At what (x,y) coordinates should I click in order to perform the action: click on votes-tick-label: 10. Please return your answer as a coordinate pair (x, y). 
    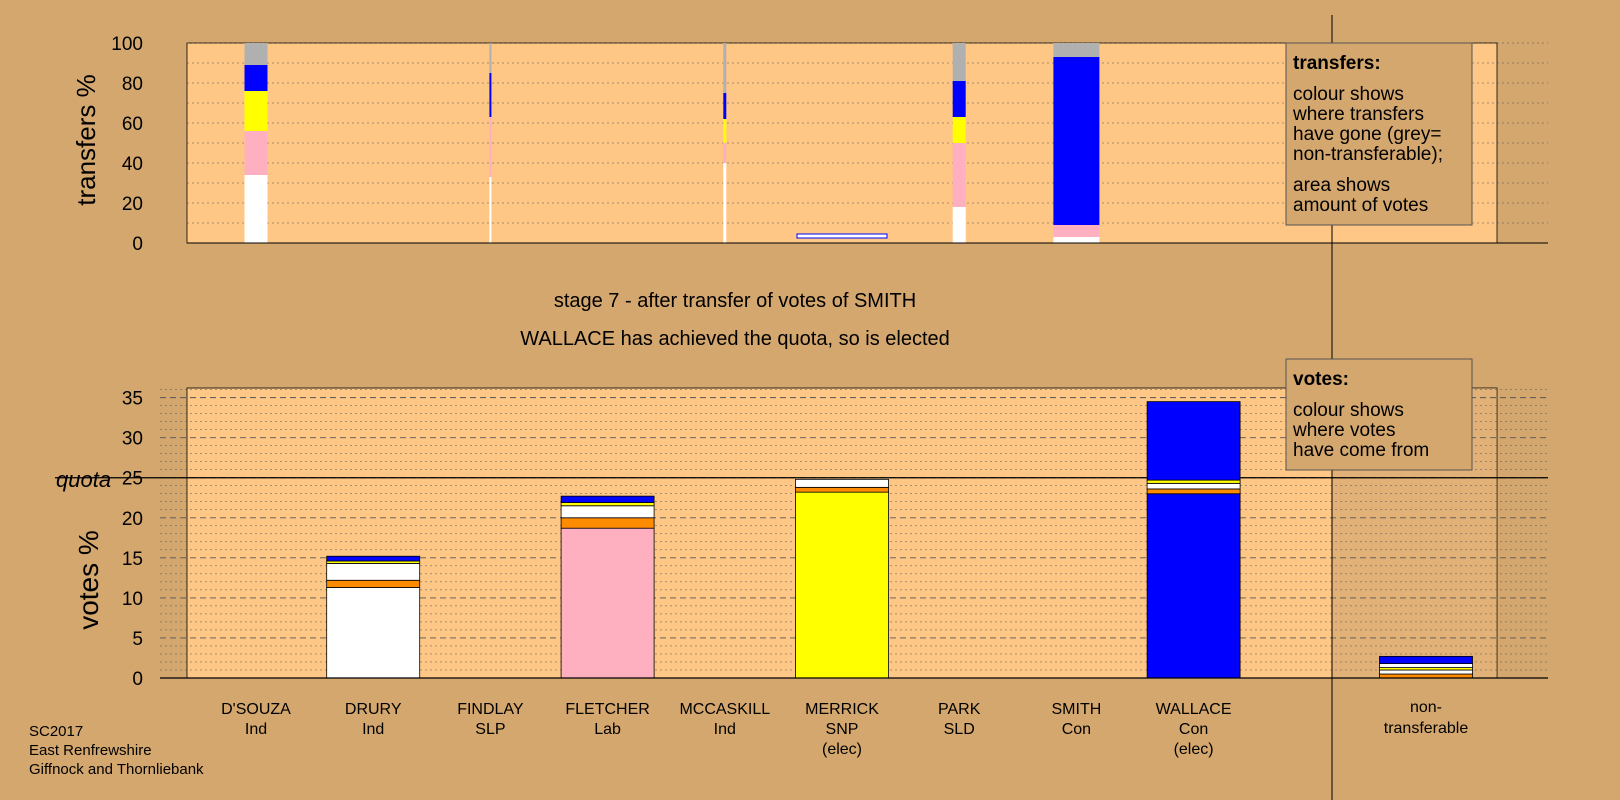
    Looking at the image, I should click on (132, 599).